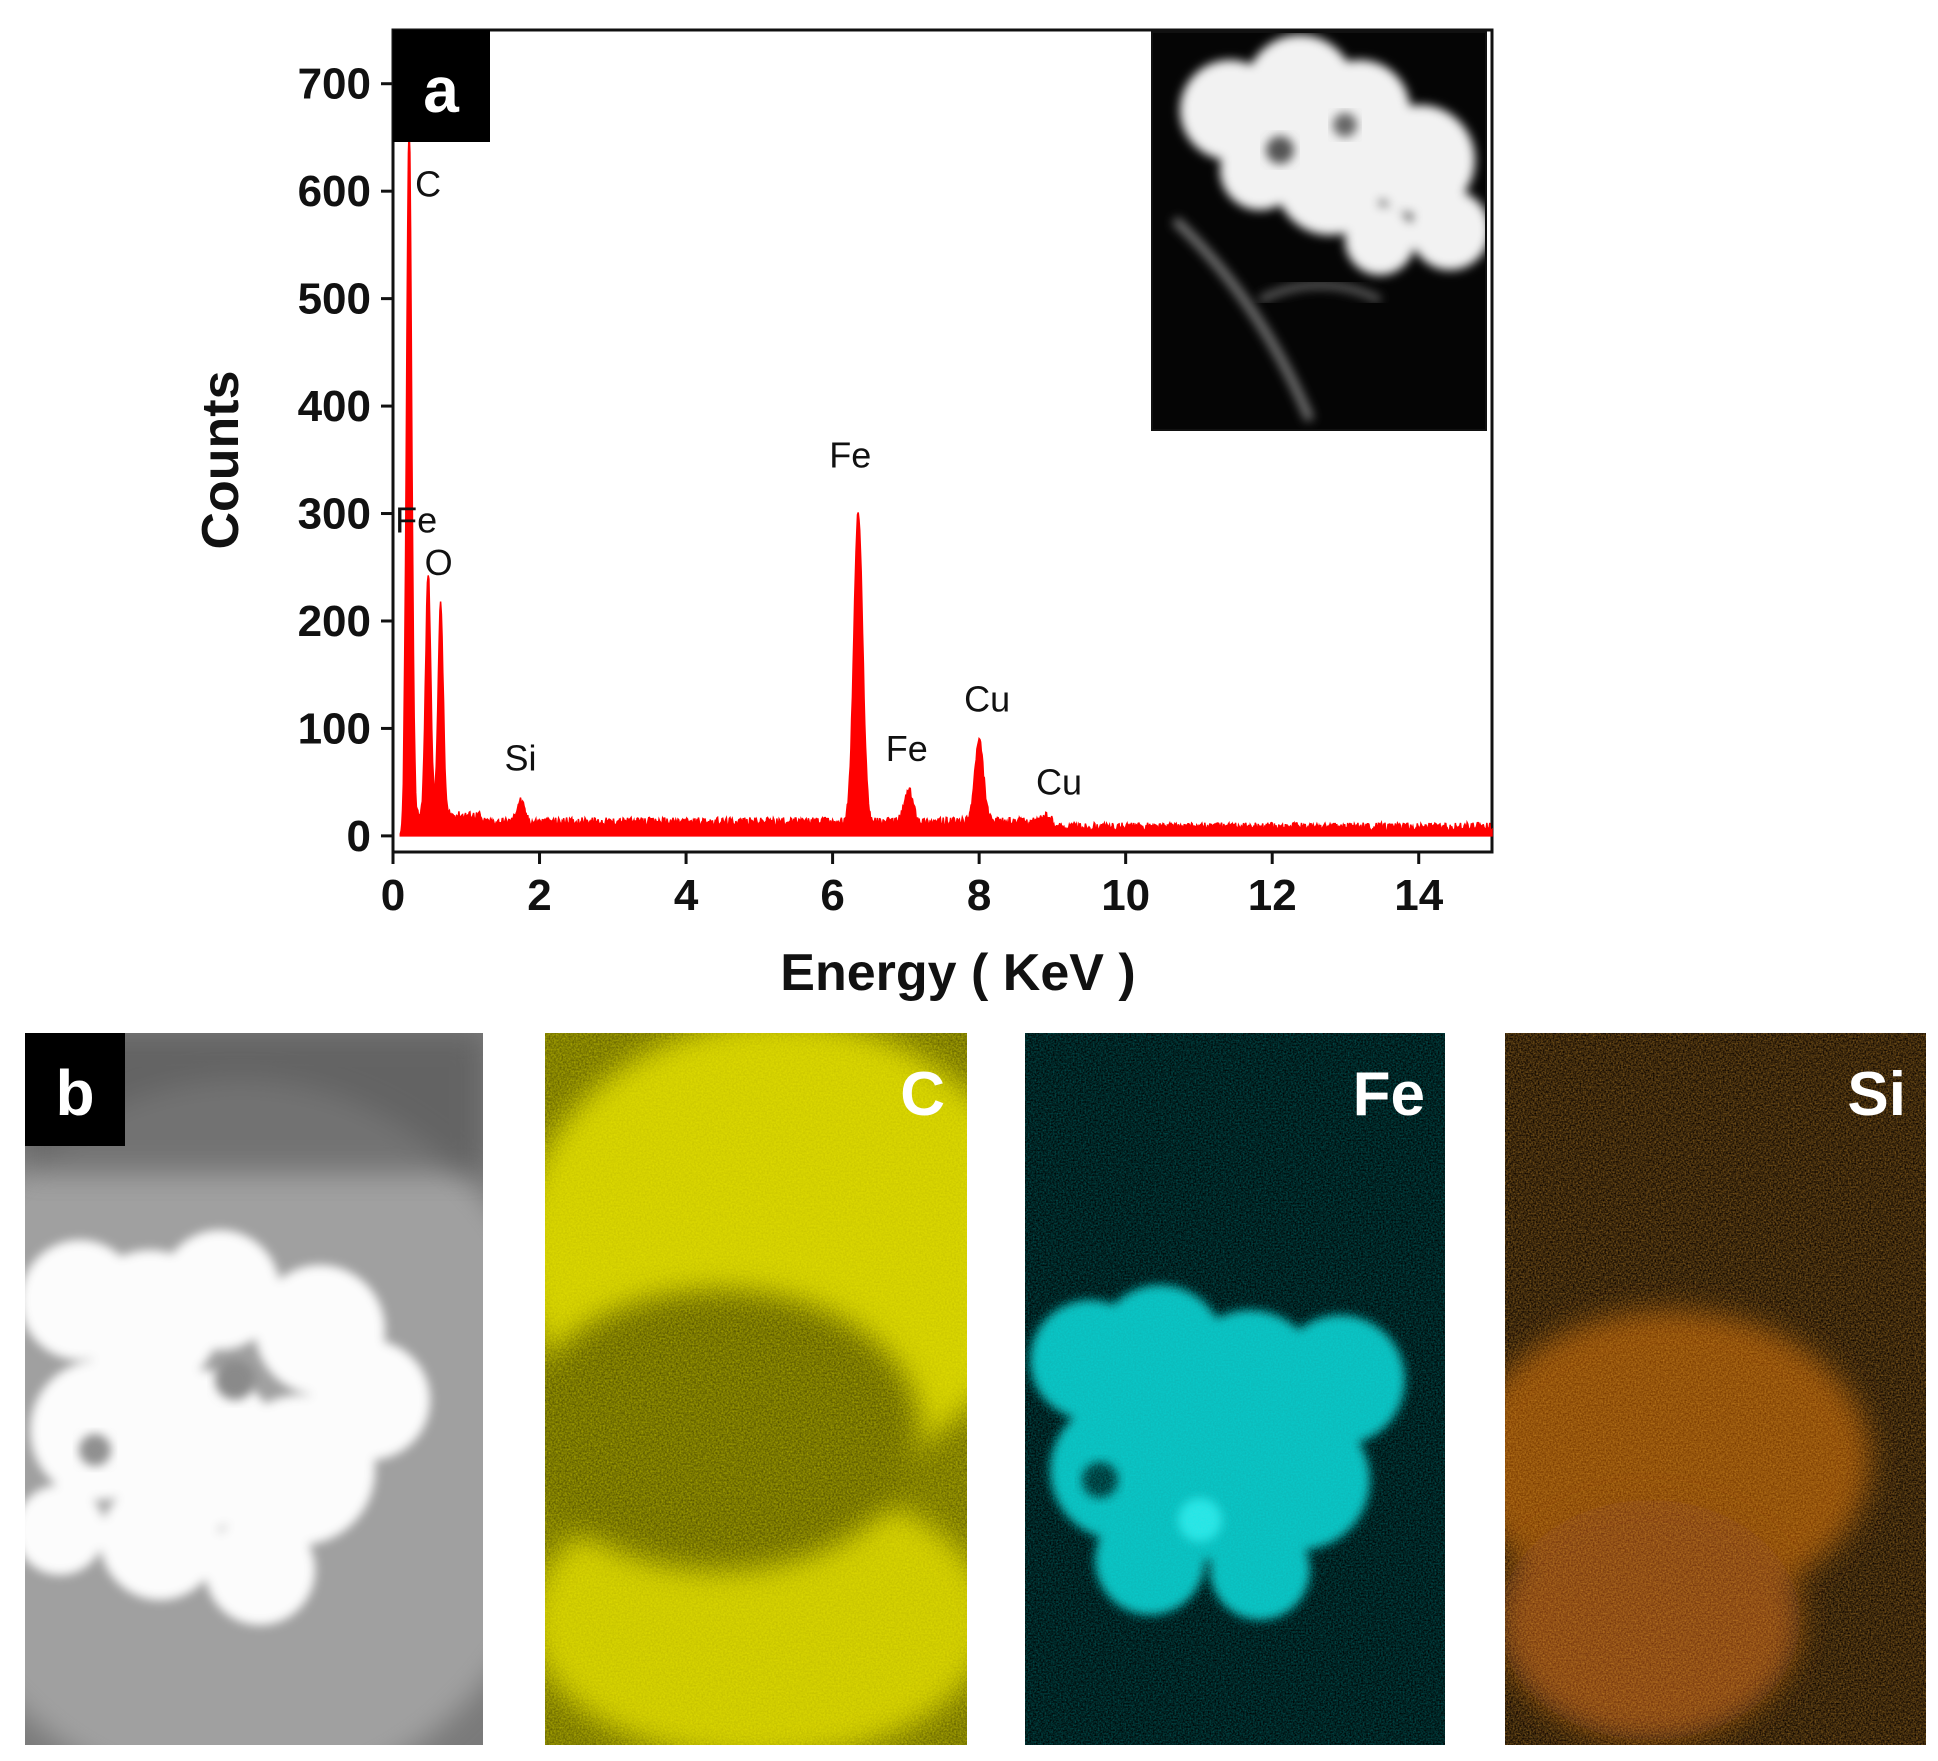 This screenshot has width=1938, height=1761. What do you see at coordinates (221, 459) in the screenshot?
I see `y-axis-title: Counts` at bounding box center [221, 459].